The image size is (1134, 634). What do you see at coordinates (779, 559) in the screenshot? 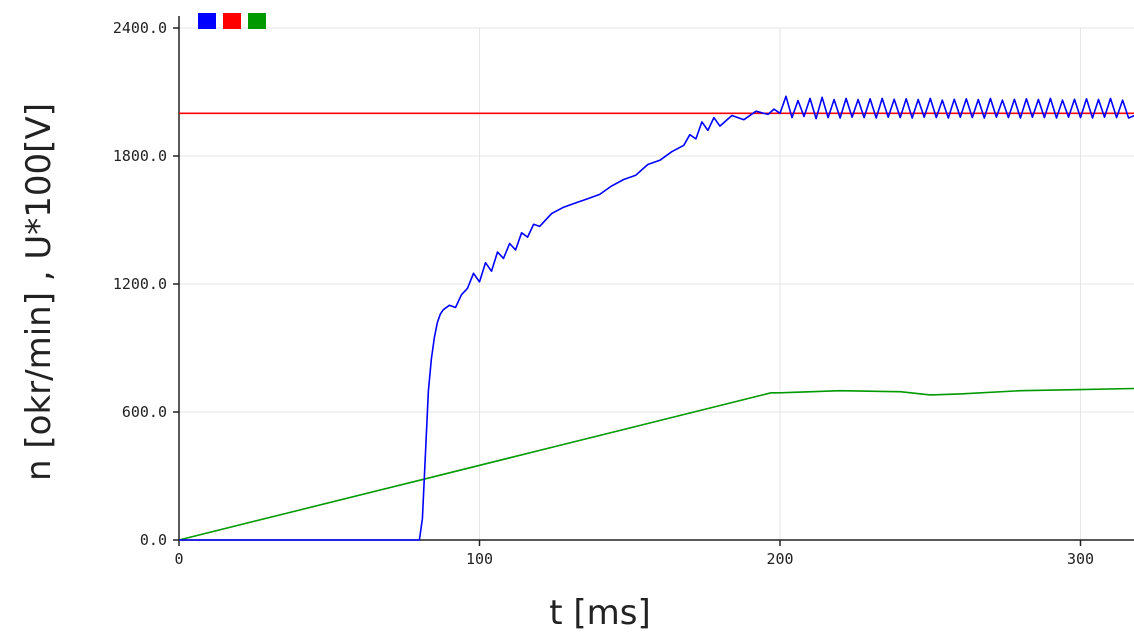
I see `x-tick-label: 200` at bounding box center [779, 559].